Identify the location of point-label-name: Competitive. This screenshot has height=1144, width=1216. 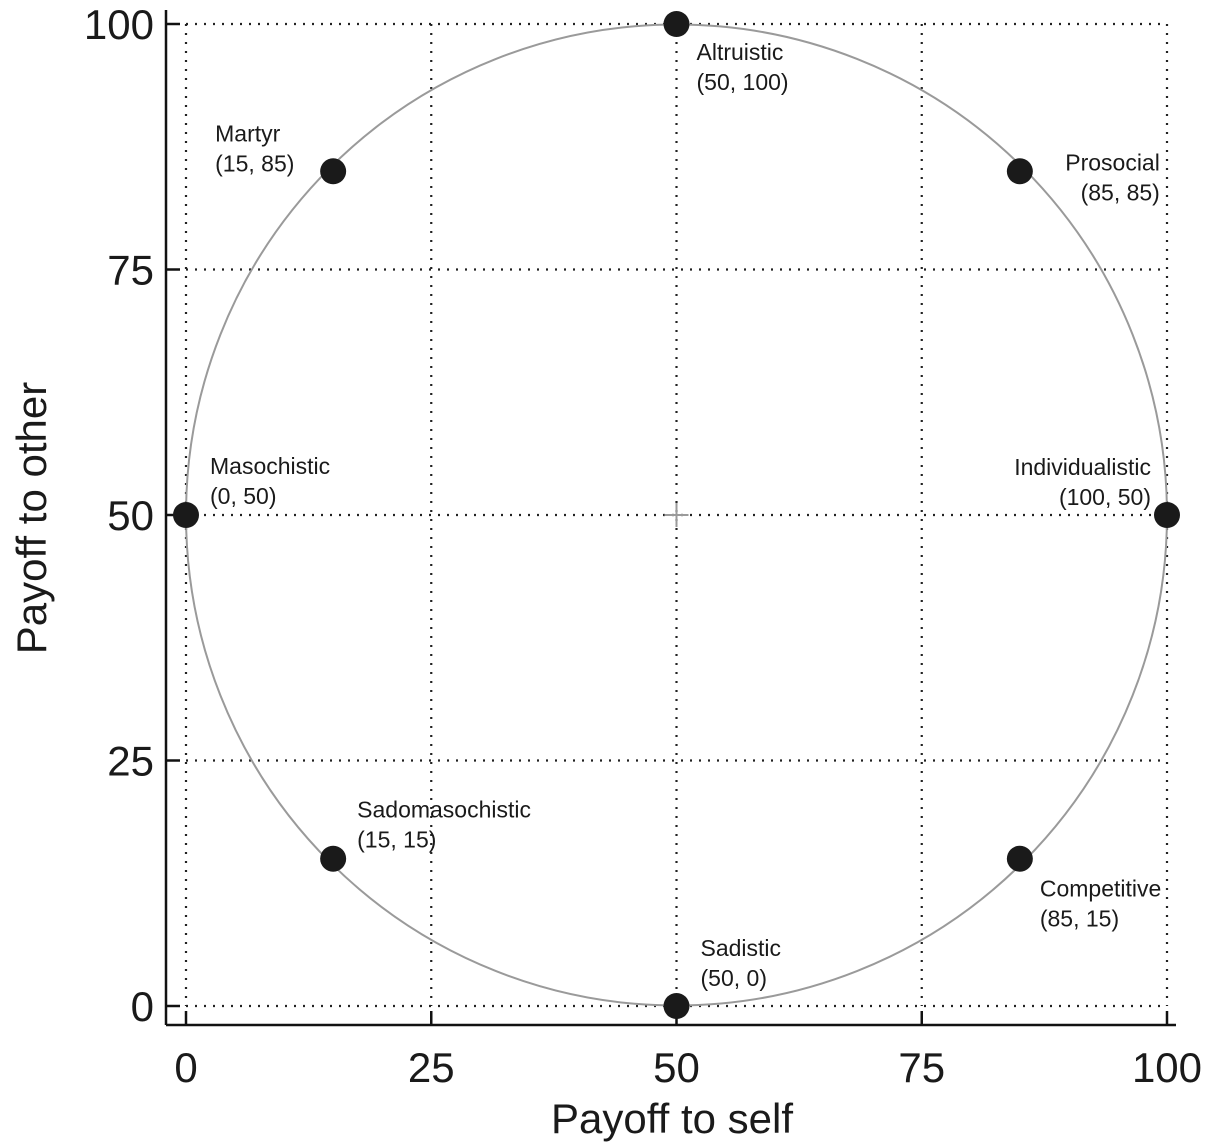
(1100, 889).